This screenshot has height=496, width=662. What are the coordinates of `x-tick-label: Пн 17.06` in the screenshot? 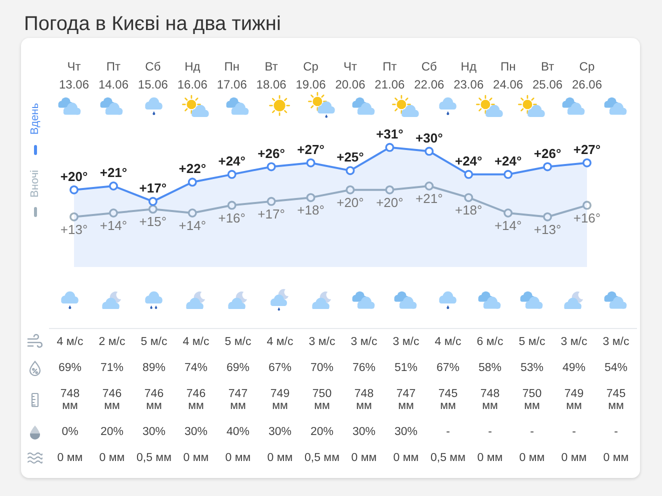 It's located at (232, 75).